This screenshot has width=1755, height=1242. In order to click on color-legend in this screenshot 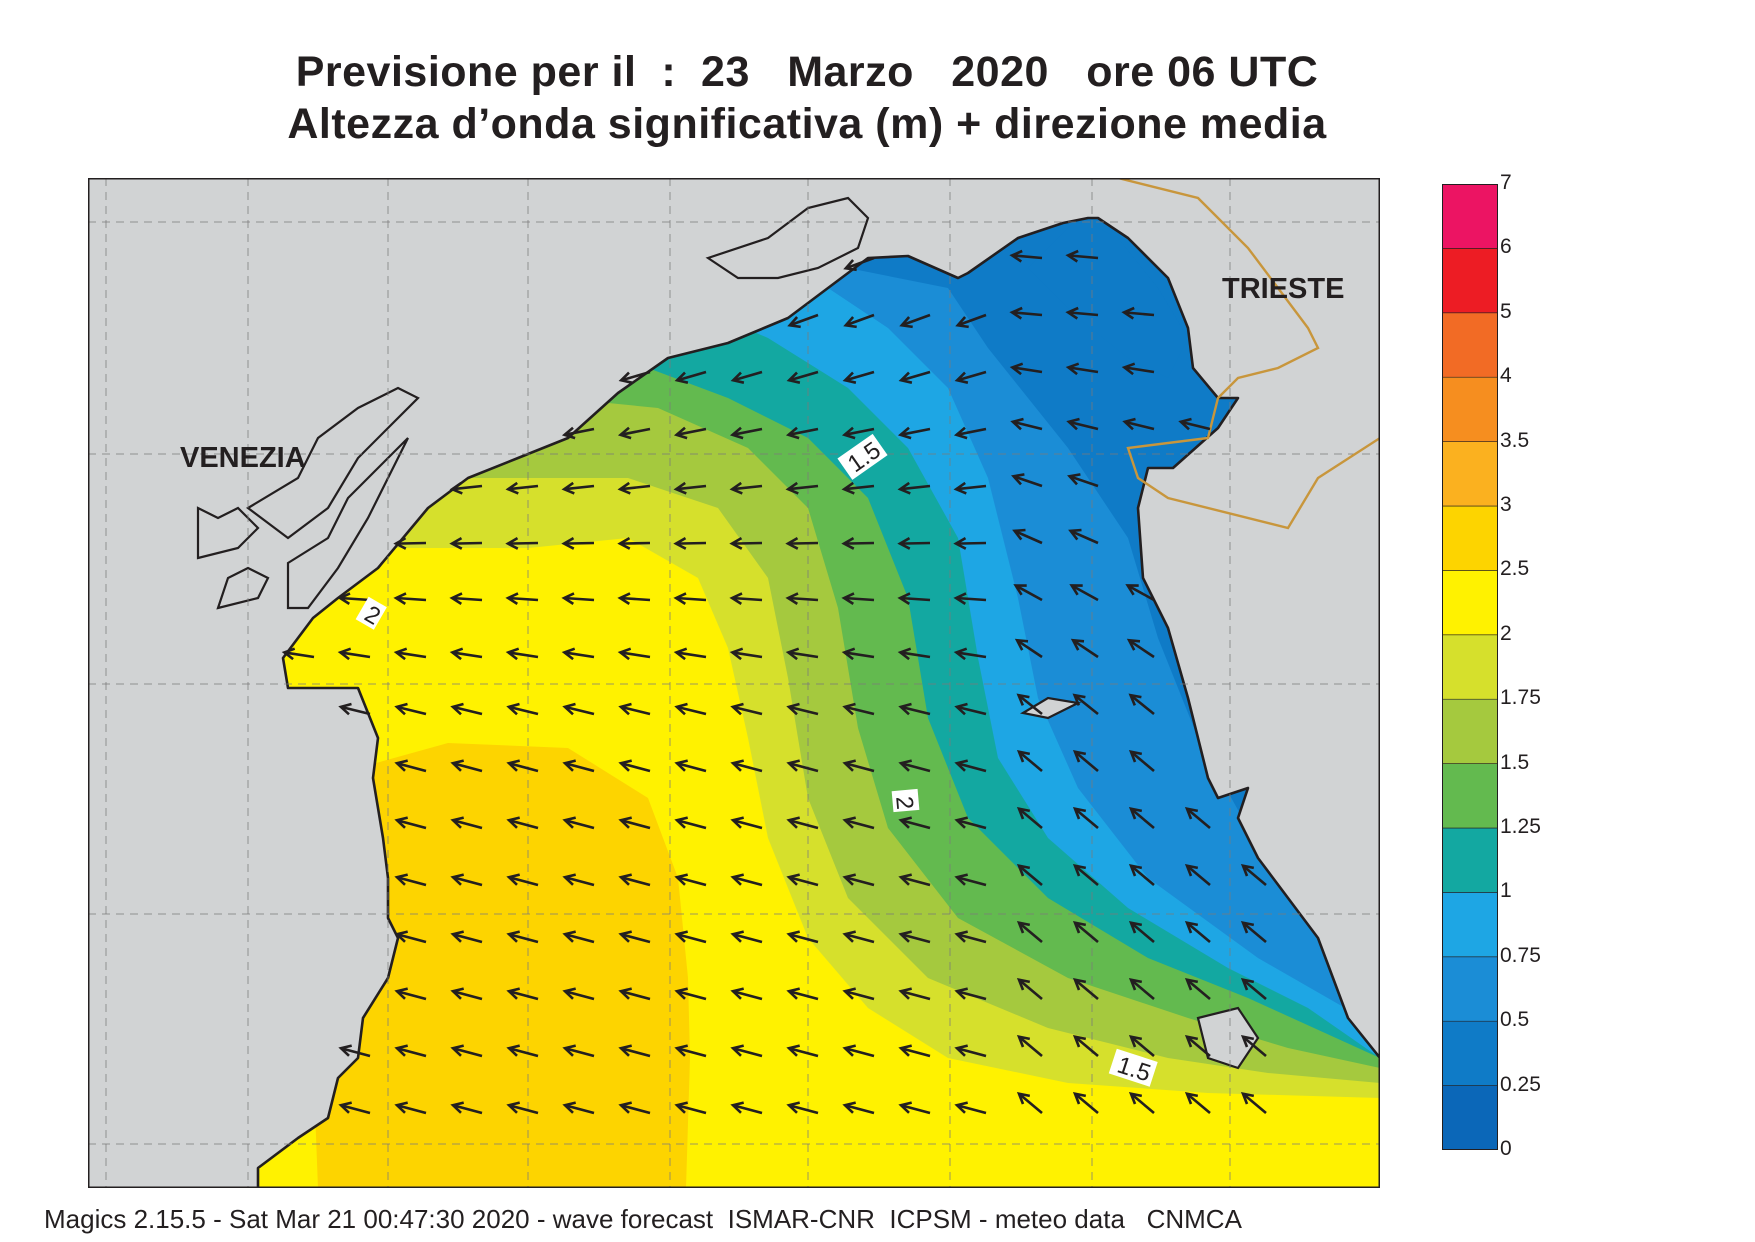, I will do `click(1470, 667)`.